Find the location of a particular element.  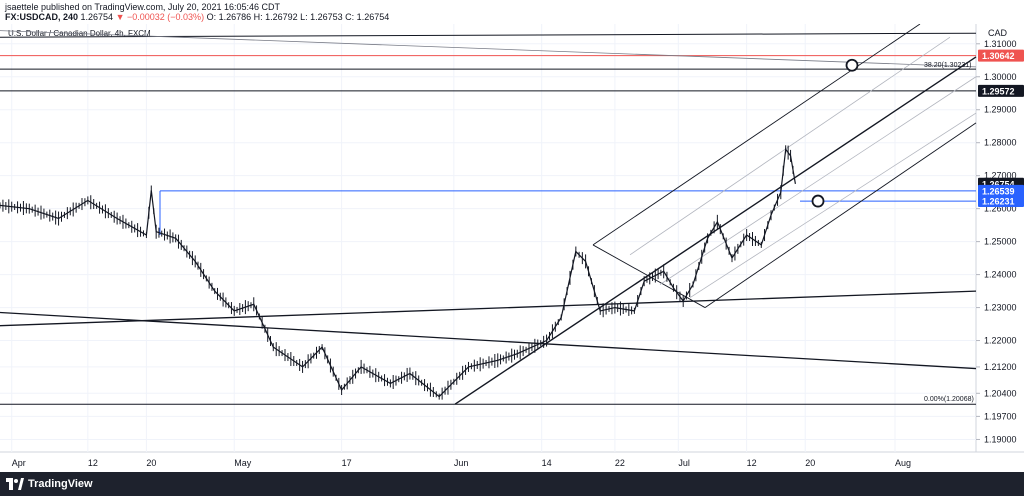

fib-label: 0.00%(1.20068) is located at coordinates (949, 399).